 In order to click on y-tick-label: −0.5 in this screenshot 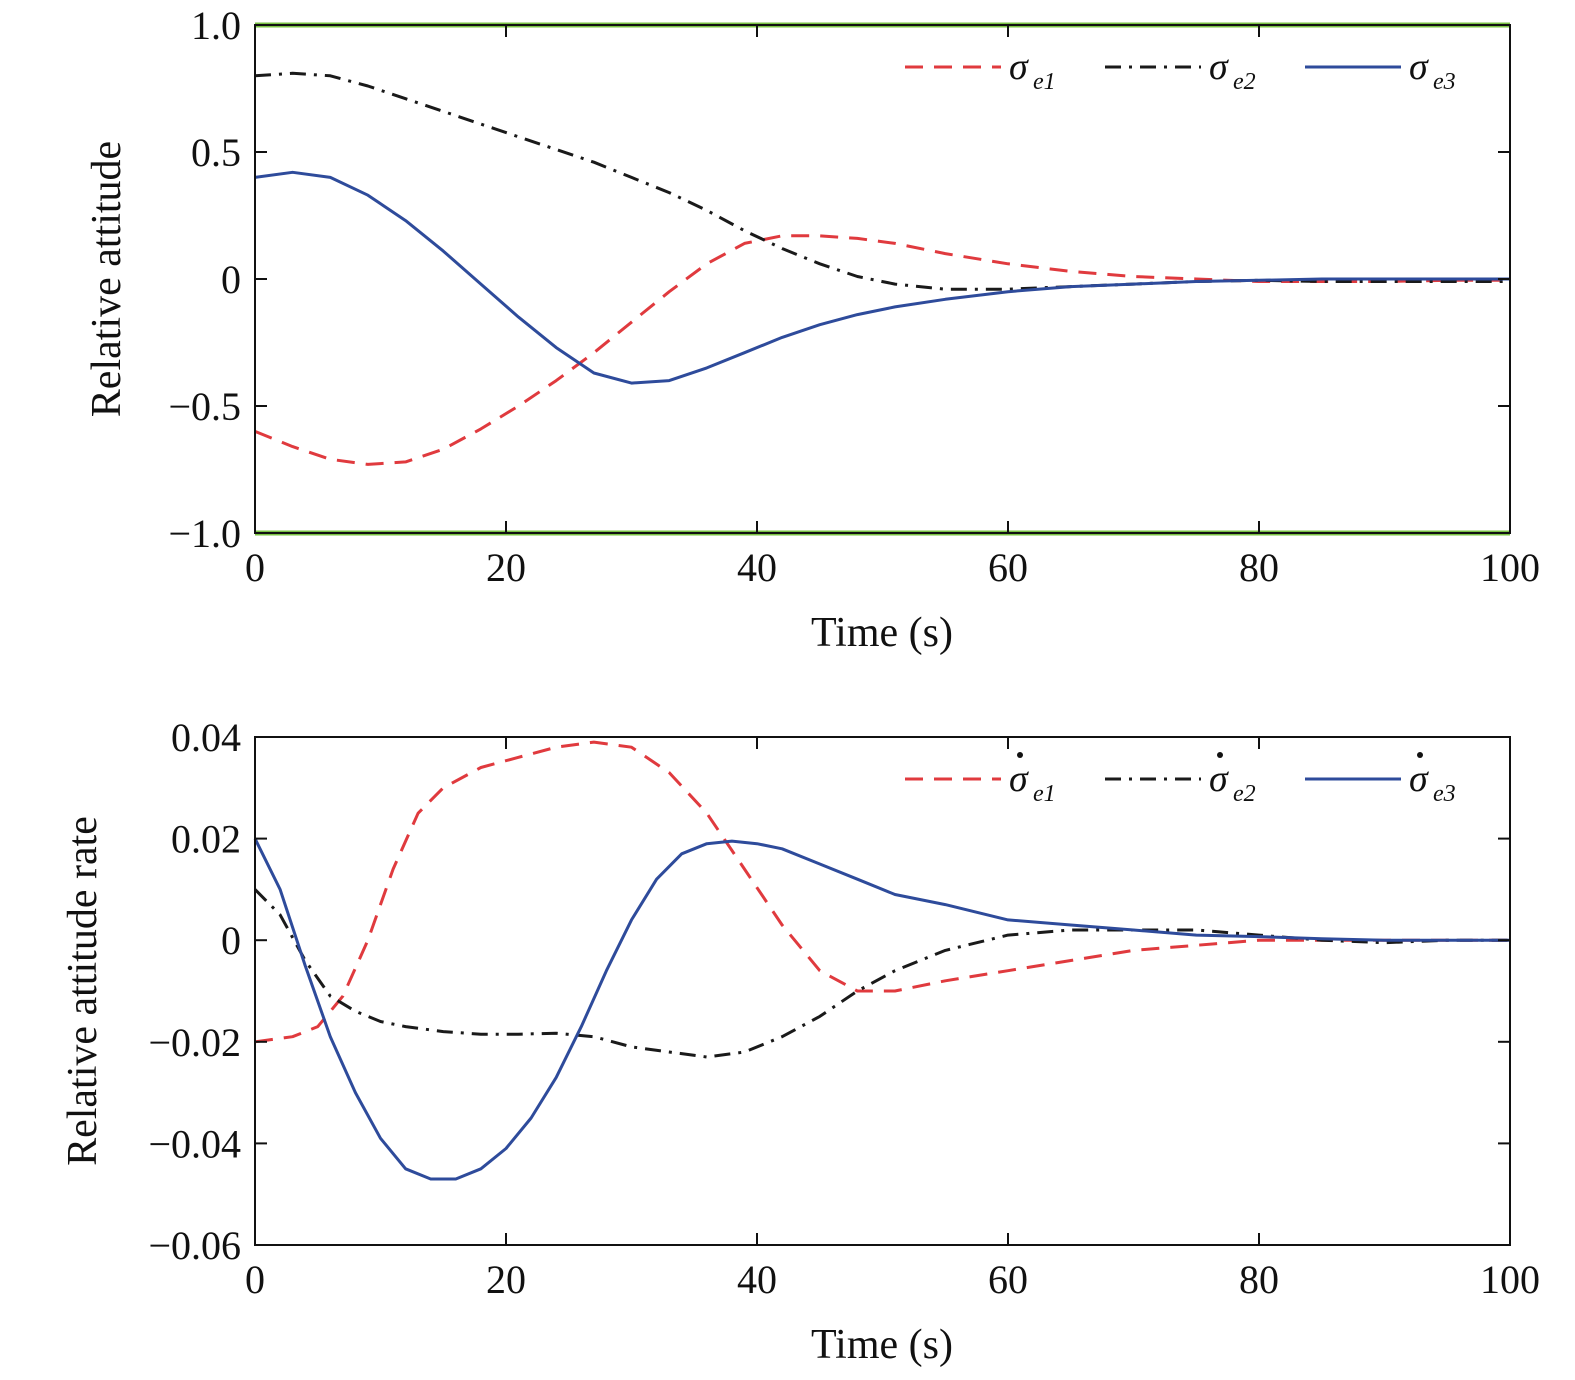, I will do `click(204, 406)`.